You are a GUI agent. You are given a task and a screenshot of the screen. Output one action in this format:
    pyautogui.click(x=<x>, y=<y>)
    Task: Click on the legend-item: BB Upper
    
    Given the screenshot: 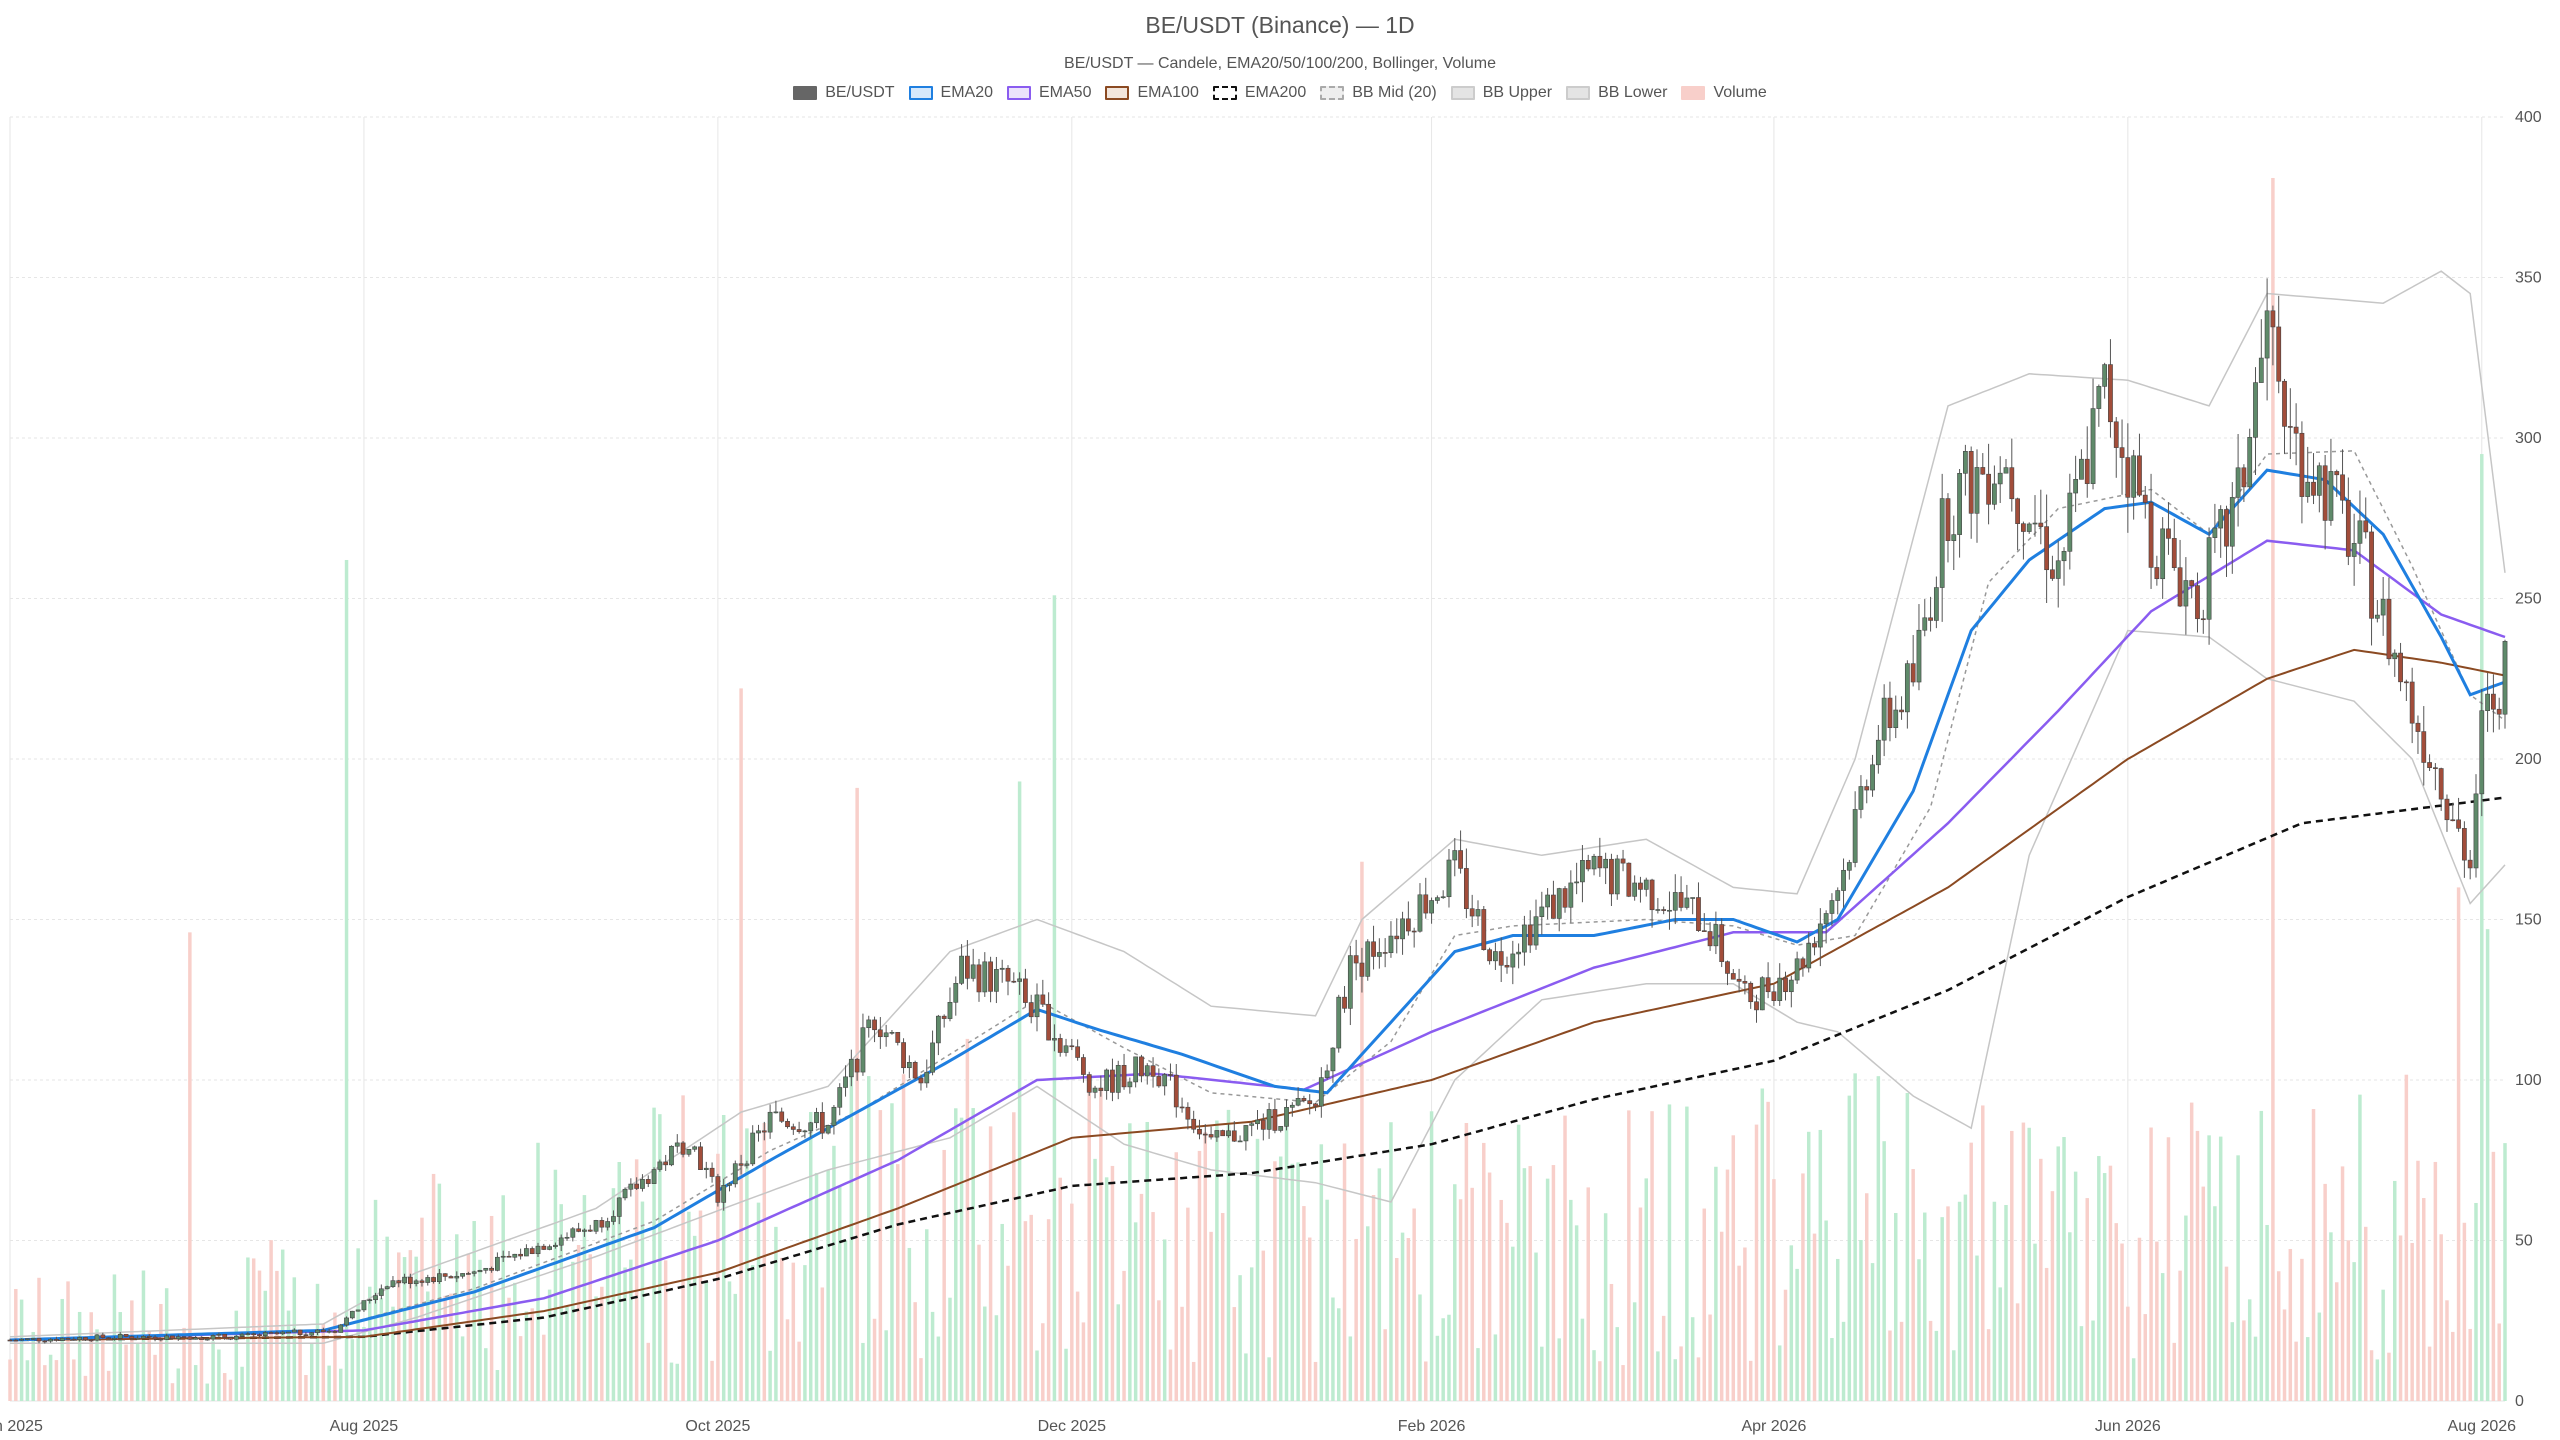 What is the action you would take?
    pyautogui.click(x=1501, y=93)
    